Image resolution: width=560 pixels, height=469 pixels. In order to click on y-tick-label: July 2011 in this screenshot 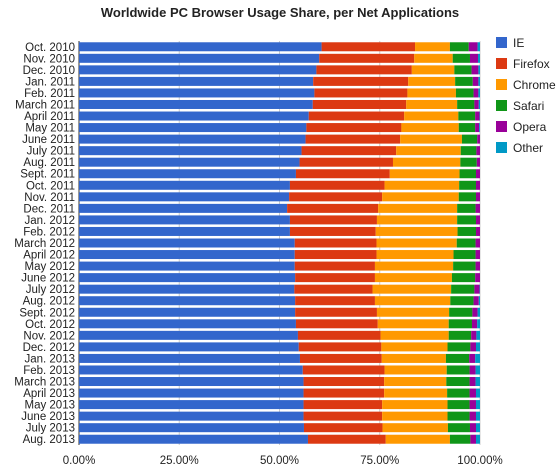, I will do `click(51, 152)`.